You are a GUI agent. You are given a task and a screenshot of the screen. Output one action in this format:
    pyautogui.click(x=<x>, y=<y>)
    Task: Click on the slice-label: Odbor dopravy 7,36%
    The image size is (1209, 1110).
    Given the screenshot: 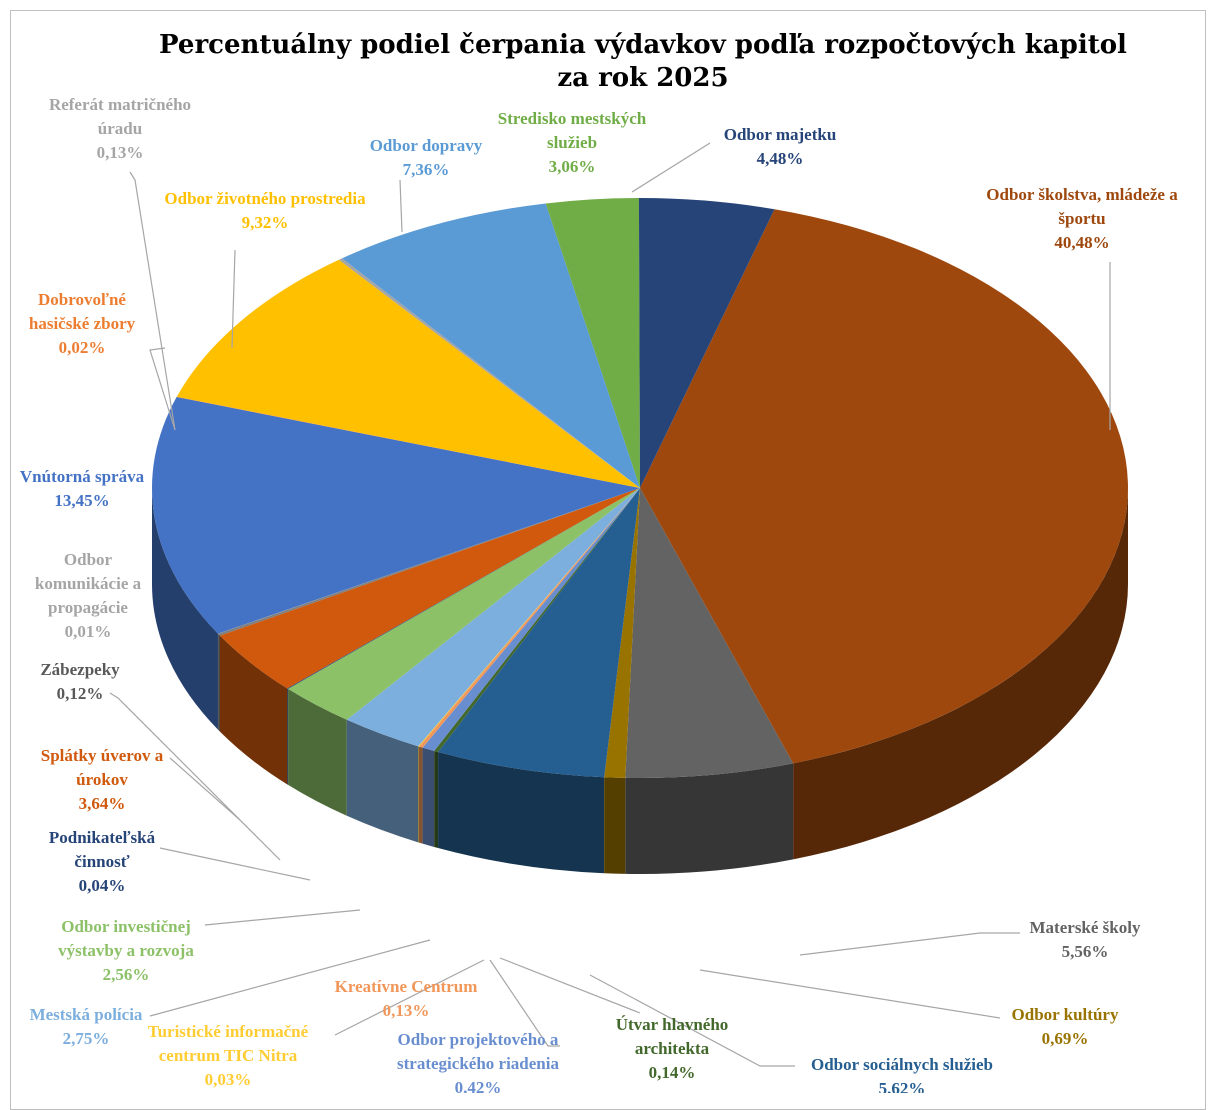 What is the action you would take?
    pyautogui.click(x=426, y=157)
    